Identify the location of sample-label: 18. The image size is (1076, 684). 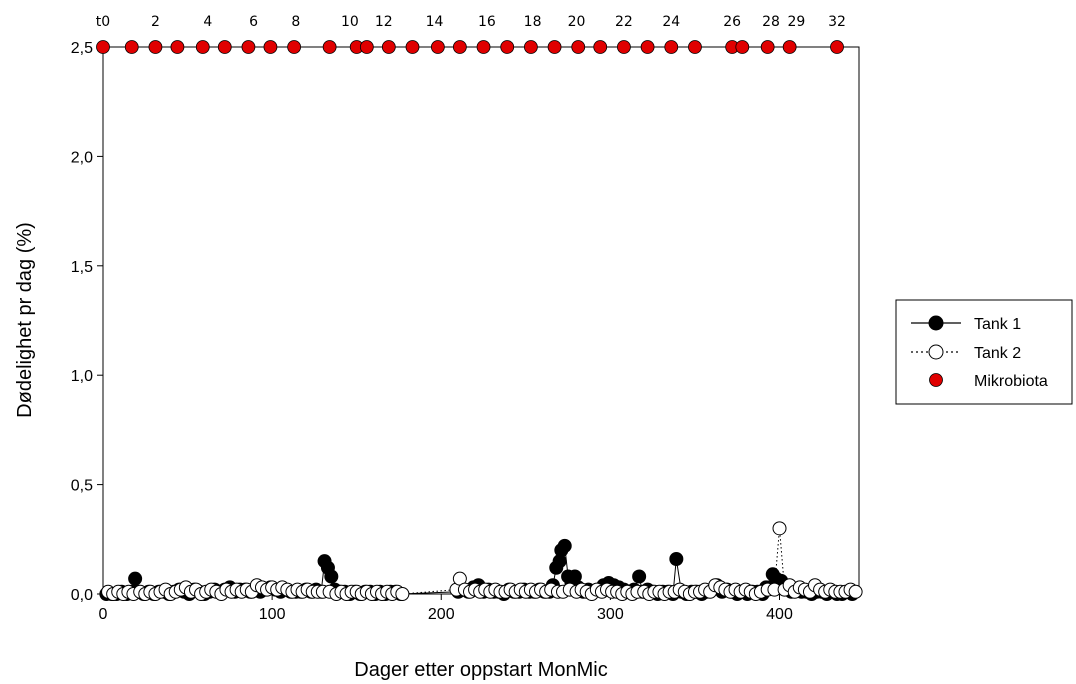
(533, 22).